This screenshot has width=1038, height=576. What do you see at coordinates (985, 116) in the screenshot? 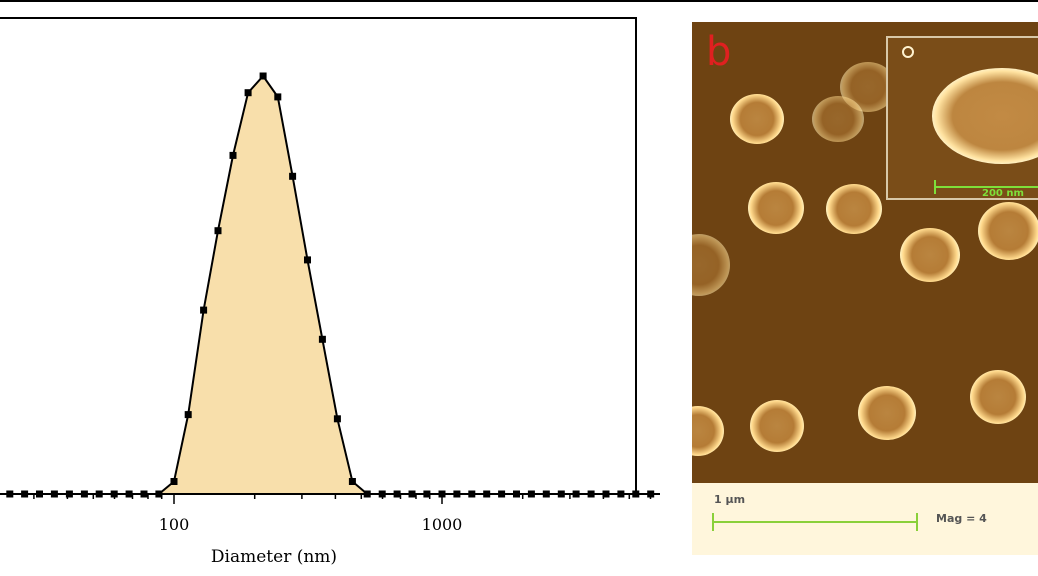
I see `inset-particle` at bounding box center [985, 116].